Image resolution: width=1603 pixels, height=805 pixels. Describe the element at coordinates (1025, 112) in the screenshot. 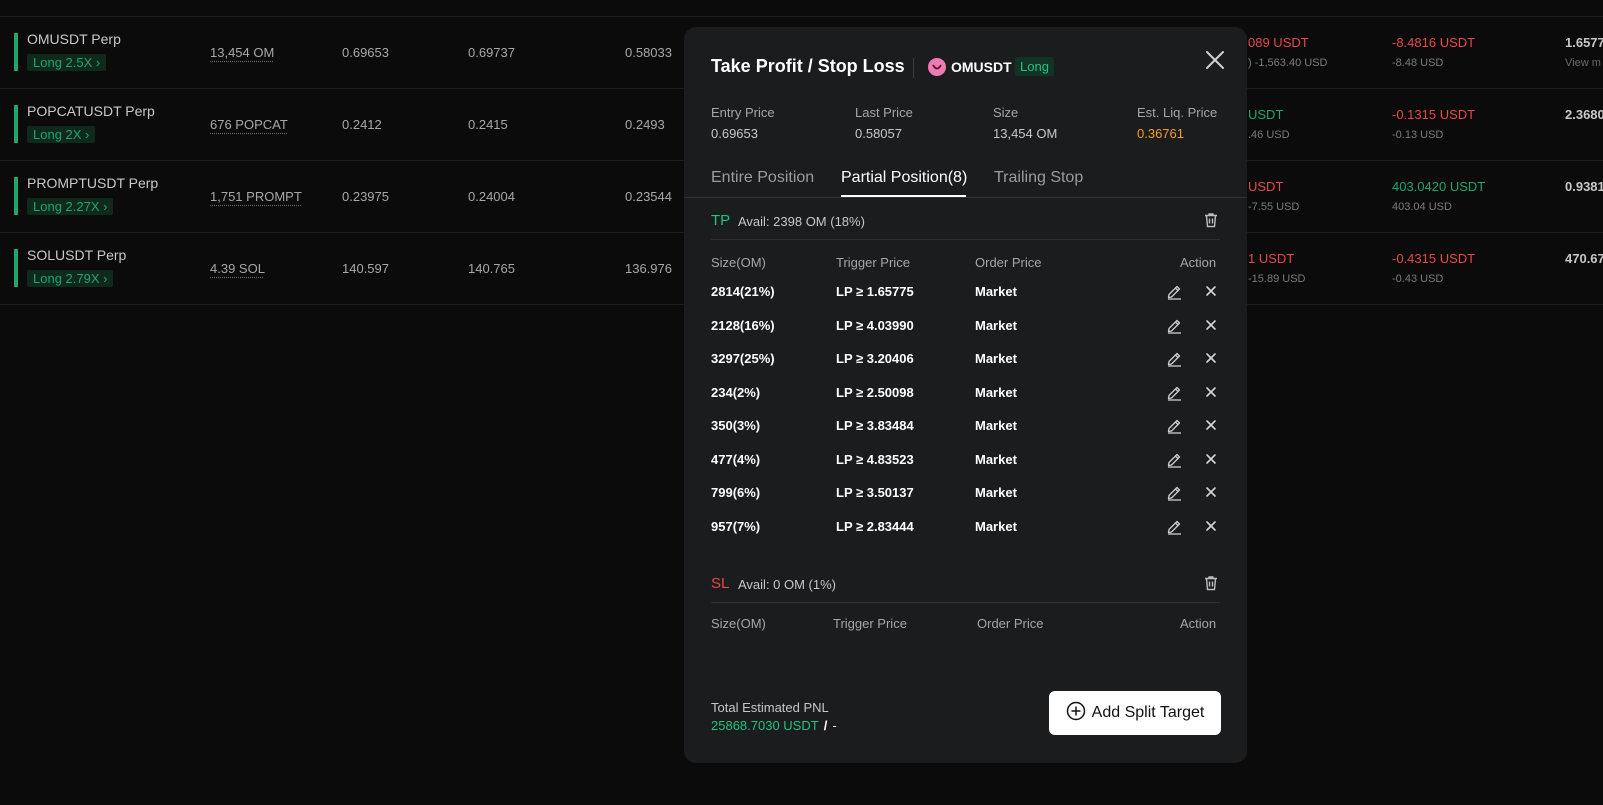

I see `size-label: Size` at that location.